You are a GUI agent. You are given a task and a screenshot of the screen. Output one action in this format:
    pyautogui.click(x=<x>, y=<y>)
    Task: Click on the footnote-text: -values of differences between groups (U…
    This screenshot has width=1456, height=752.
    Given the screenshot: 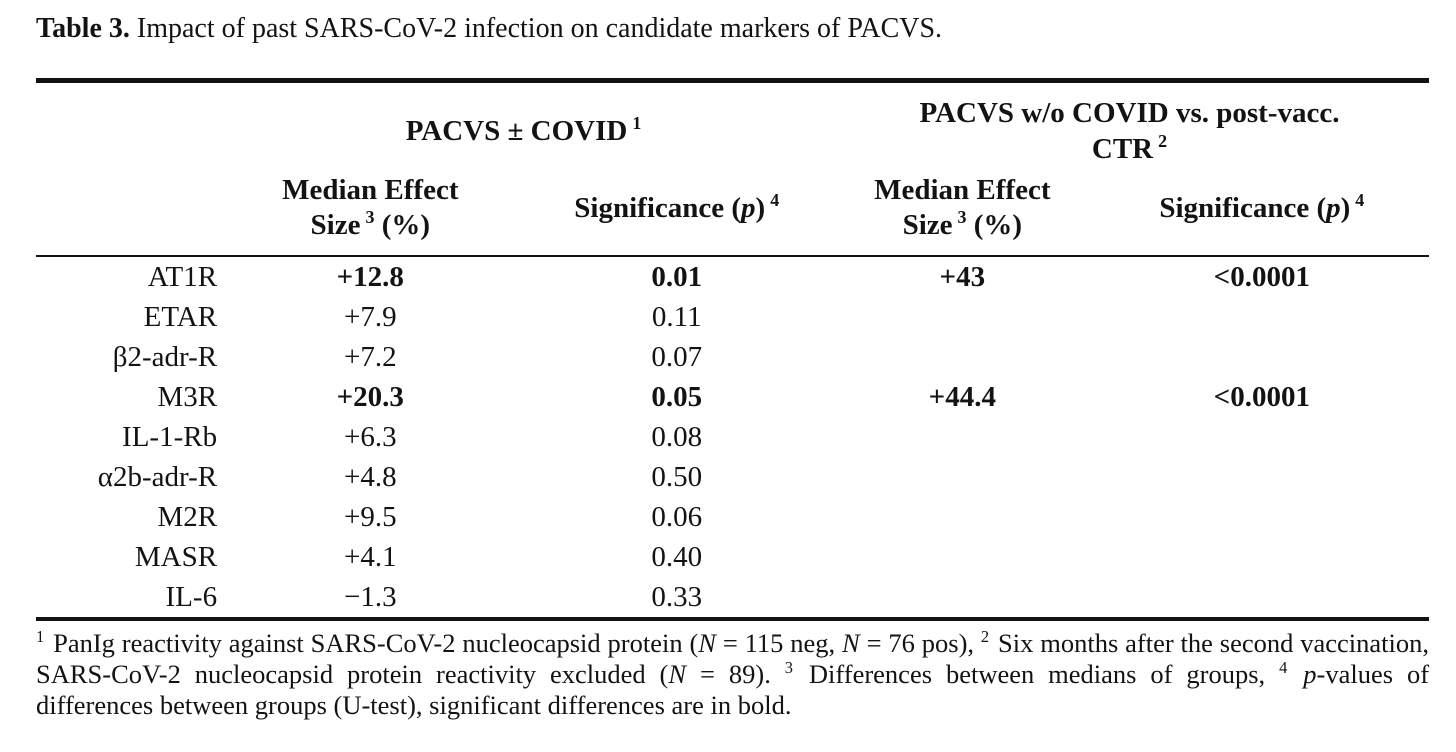 What is the action you would take?
    pyautogui.click(x=733, y=689)
    